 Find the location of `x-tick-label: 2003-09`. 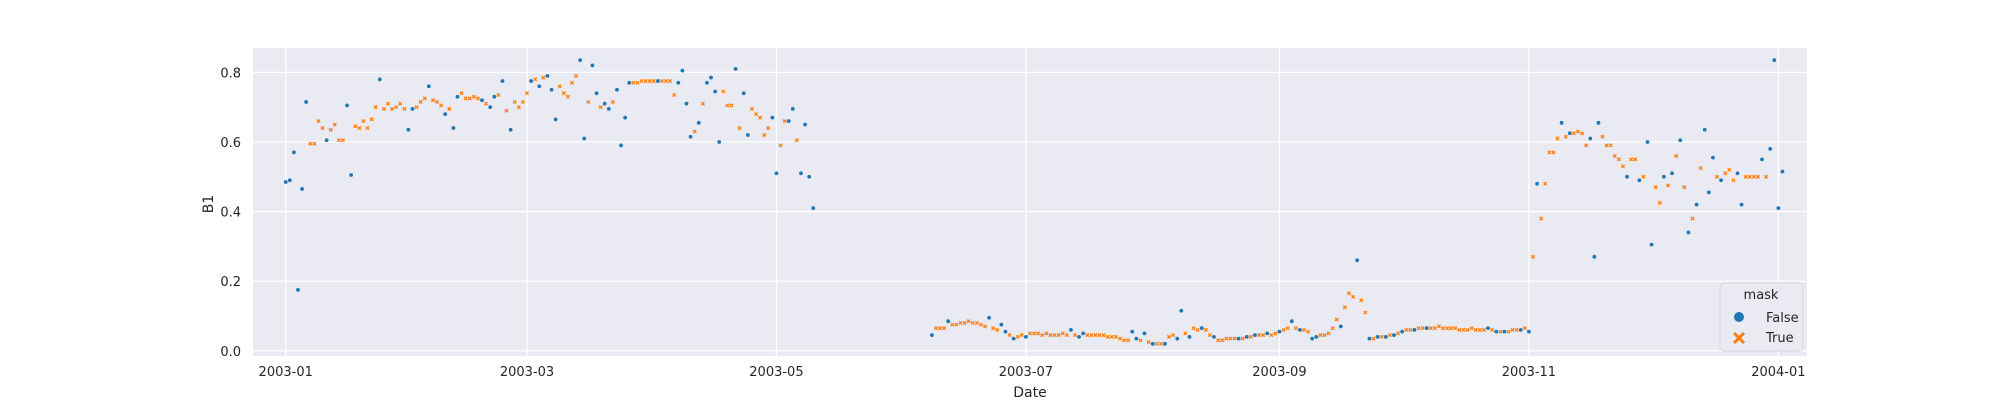

x-tick-label: 2003-09 is located at coordinates (1279, 372).